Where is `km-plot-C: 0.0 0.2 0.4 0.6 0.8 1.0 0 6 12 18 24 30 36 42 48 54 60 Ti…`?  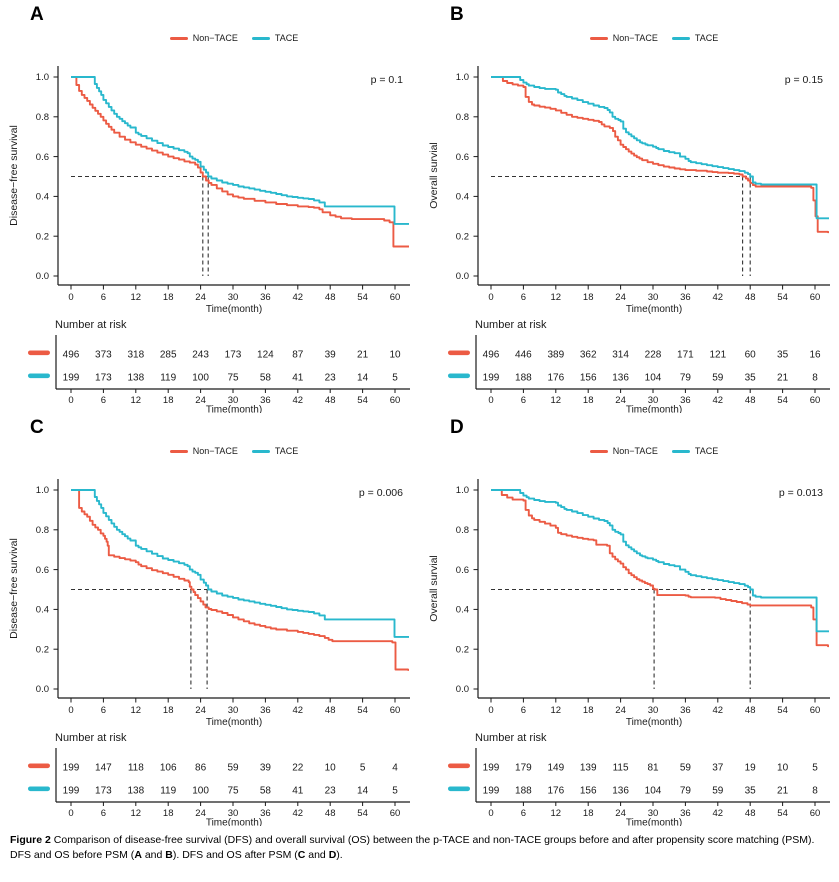 km-plot-C: 0.0 0.2 0.4 0.6 0.8 1.0 0 6 12 18 24 30 36 42 48 54 60 Ti… is located at coordinates (209, 603).